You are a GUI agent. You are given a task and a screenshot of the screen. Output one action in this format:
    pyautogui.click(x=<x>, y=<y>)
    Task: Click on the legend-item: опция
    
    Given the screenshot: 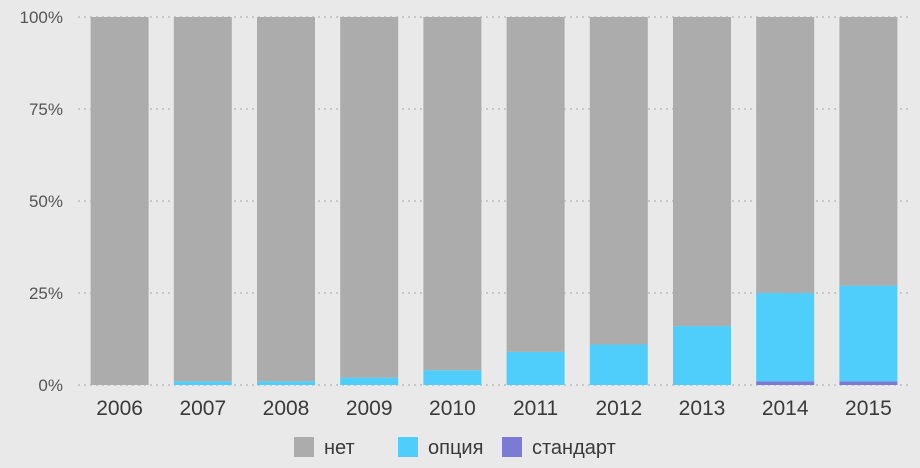 What is the action you would take?
    pyautogui.click(x=440, y=448)
    